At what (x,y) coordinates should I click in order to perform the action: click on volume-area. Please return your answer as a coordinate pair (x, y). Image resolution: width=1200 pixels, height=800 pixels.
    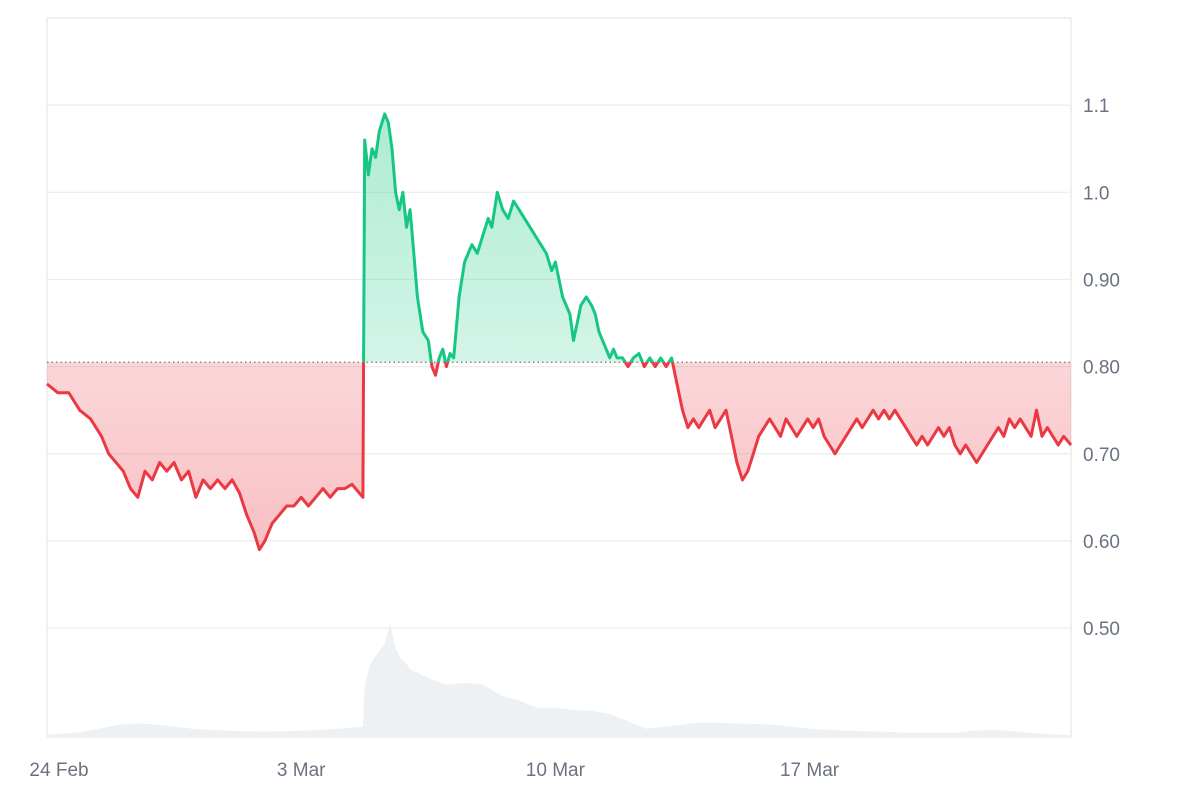
    Looking at the image, I should click on (559, 679).